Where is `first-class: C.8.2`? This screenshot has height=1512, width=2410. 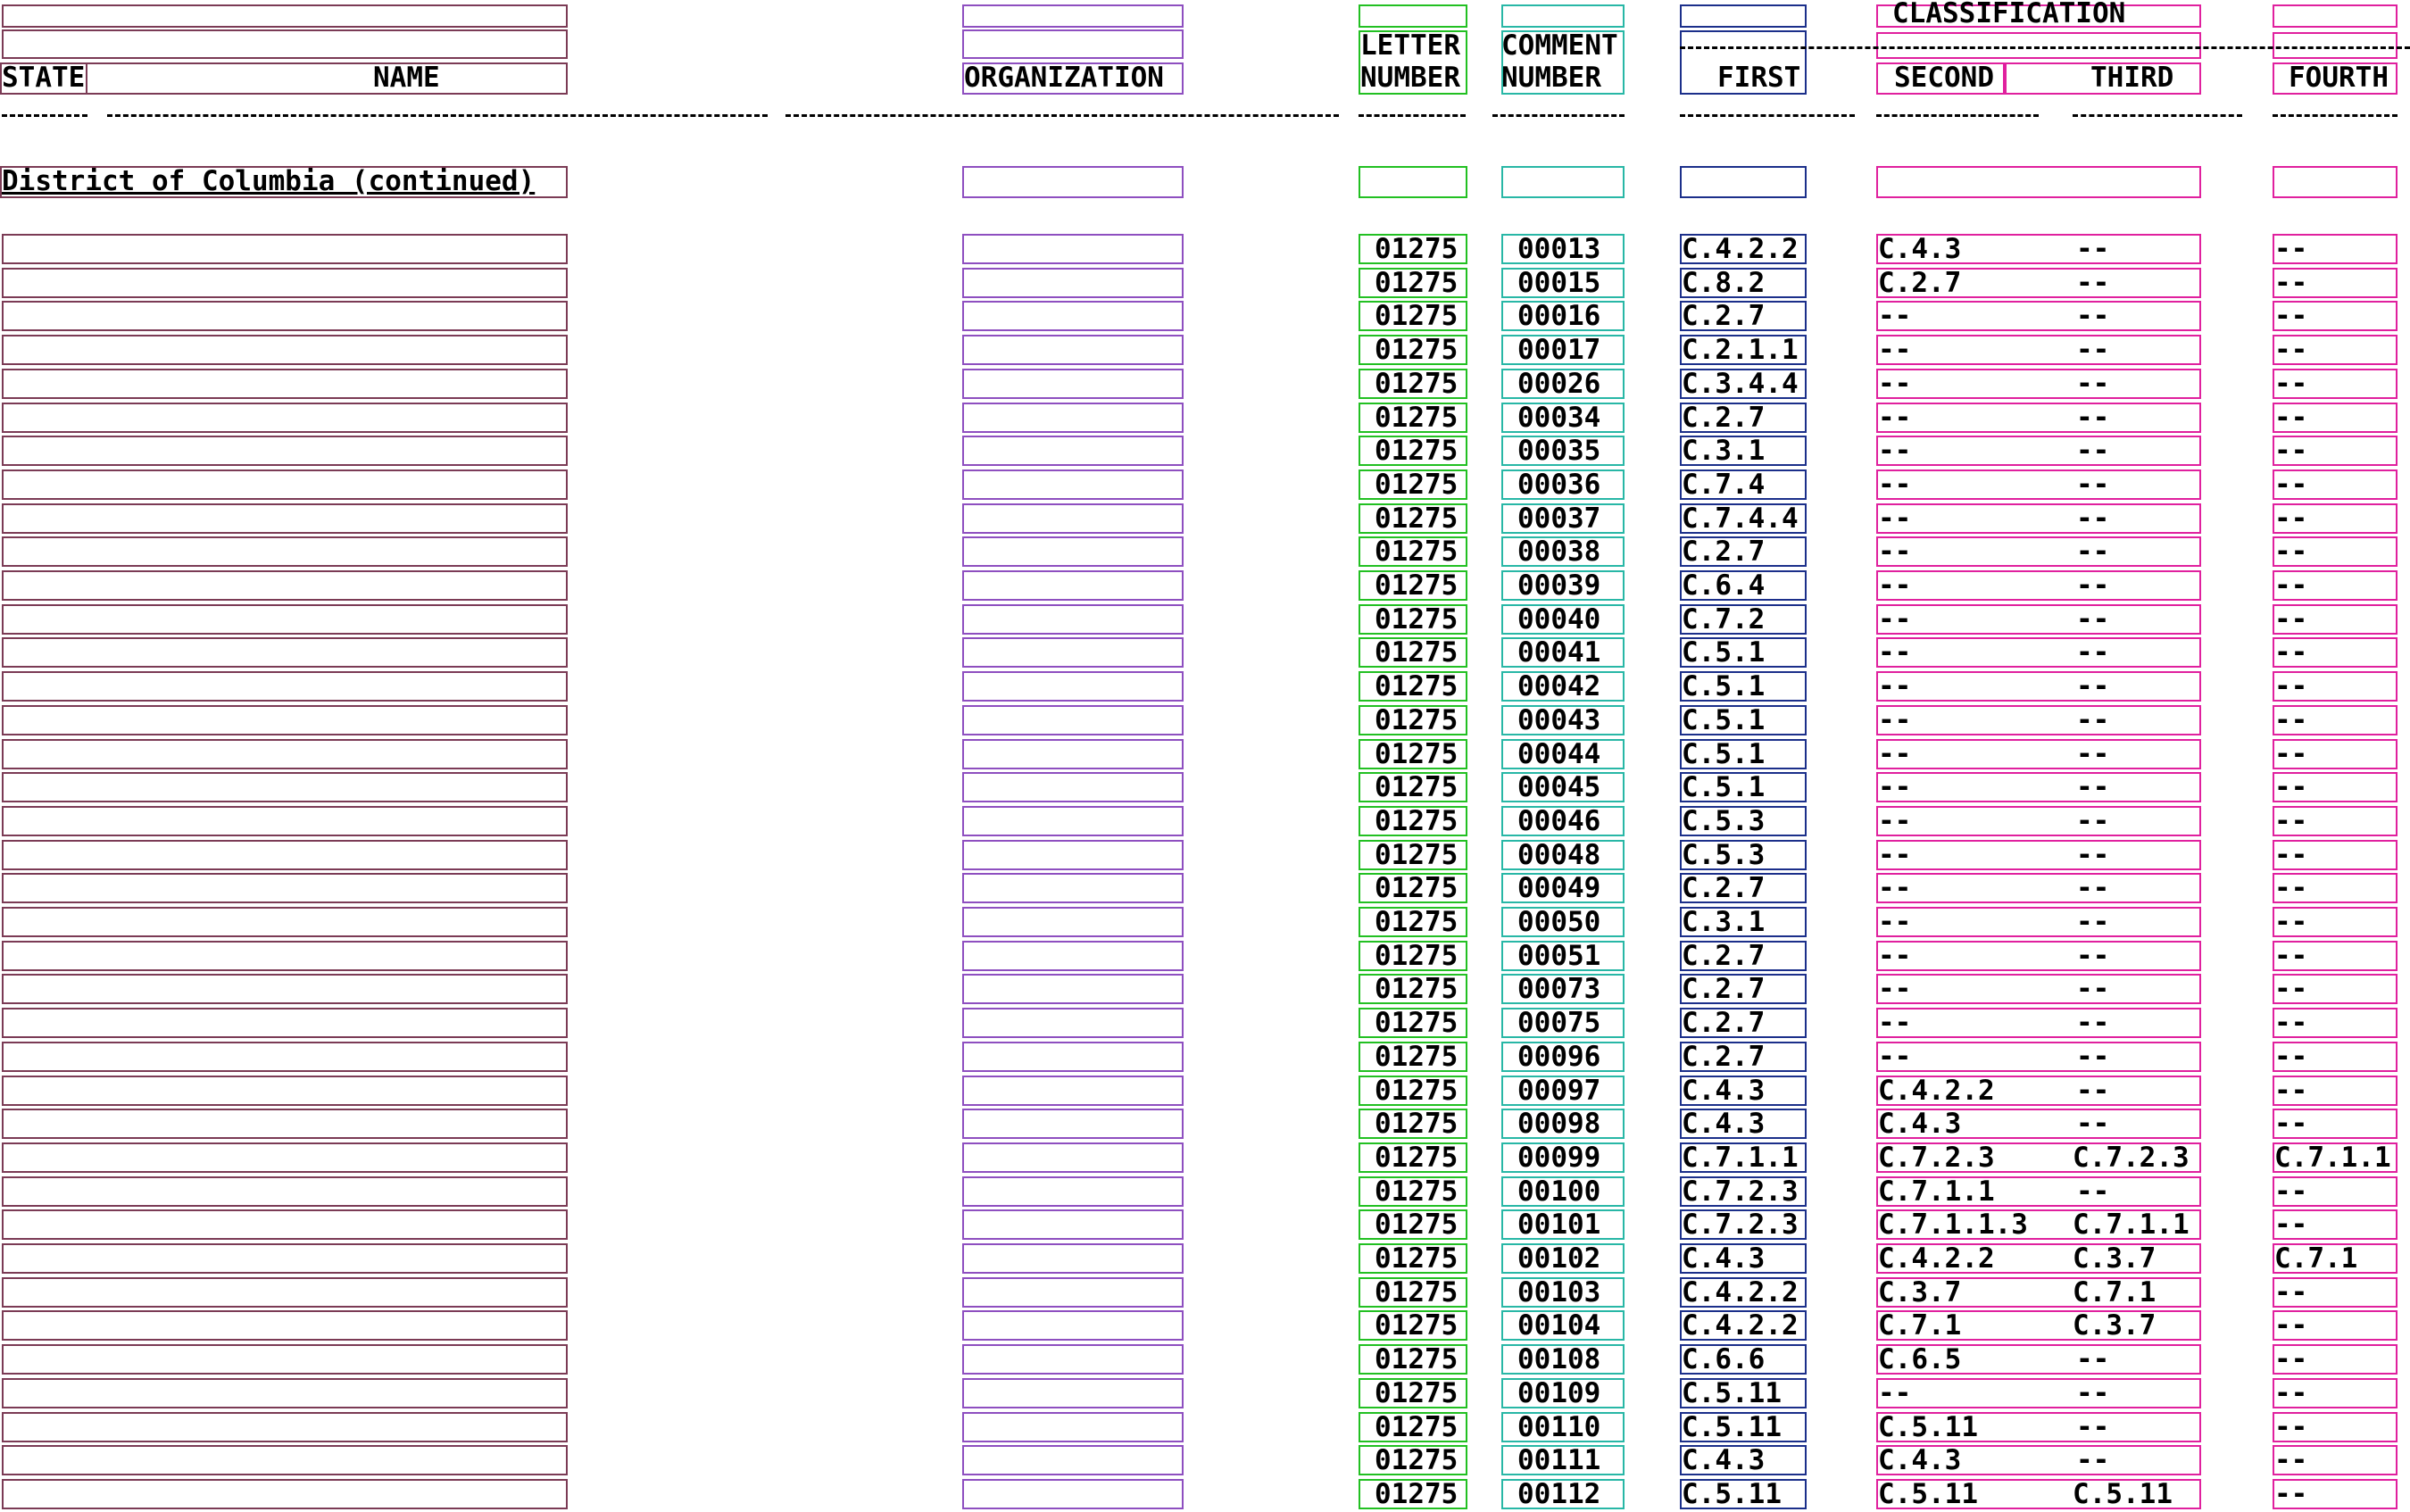
first-class: C.8.2 is located at coordinates (1724, 283).